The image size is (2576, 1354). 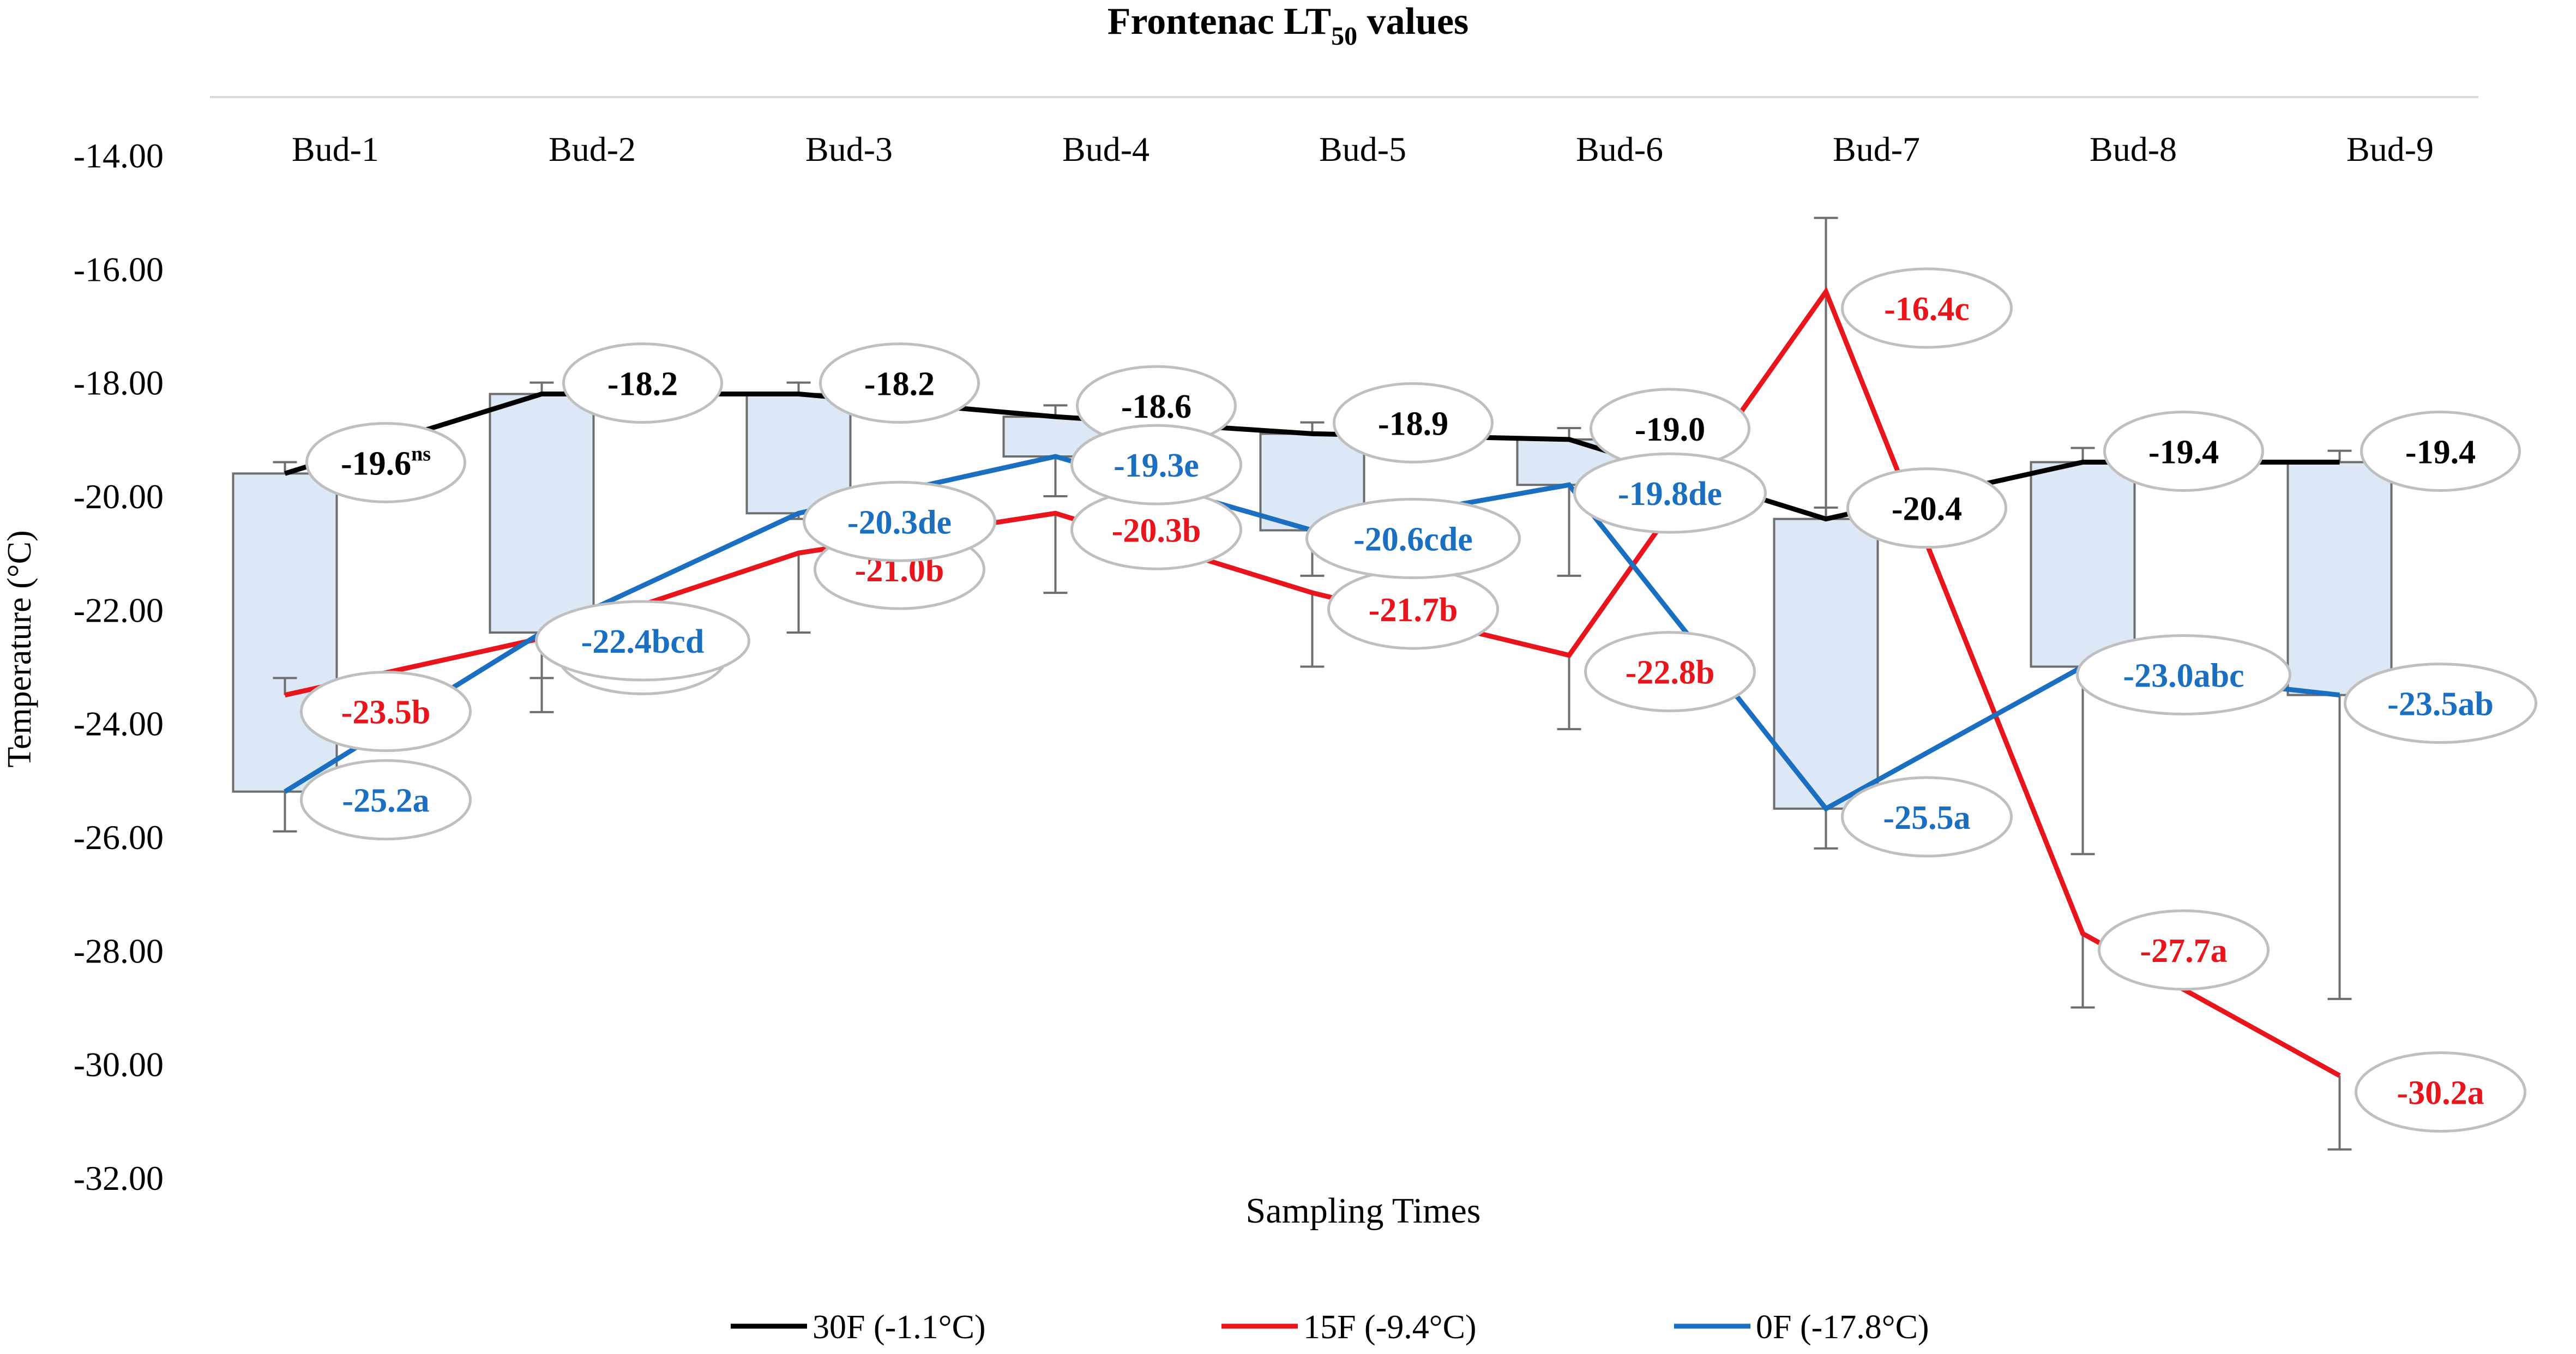 I want to click on category-label: Bud-8, so click(x=2133, y=149).